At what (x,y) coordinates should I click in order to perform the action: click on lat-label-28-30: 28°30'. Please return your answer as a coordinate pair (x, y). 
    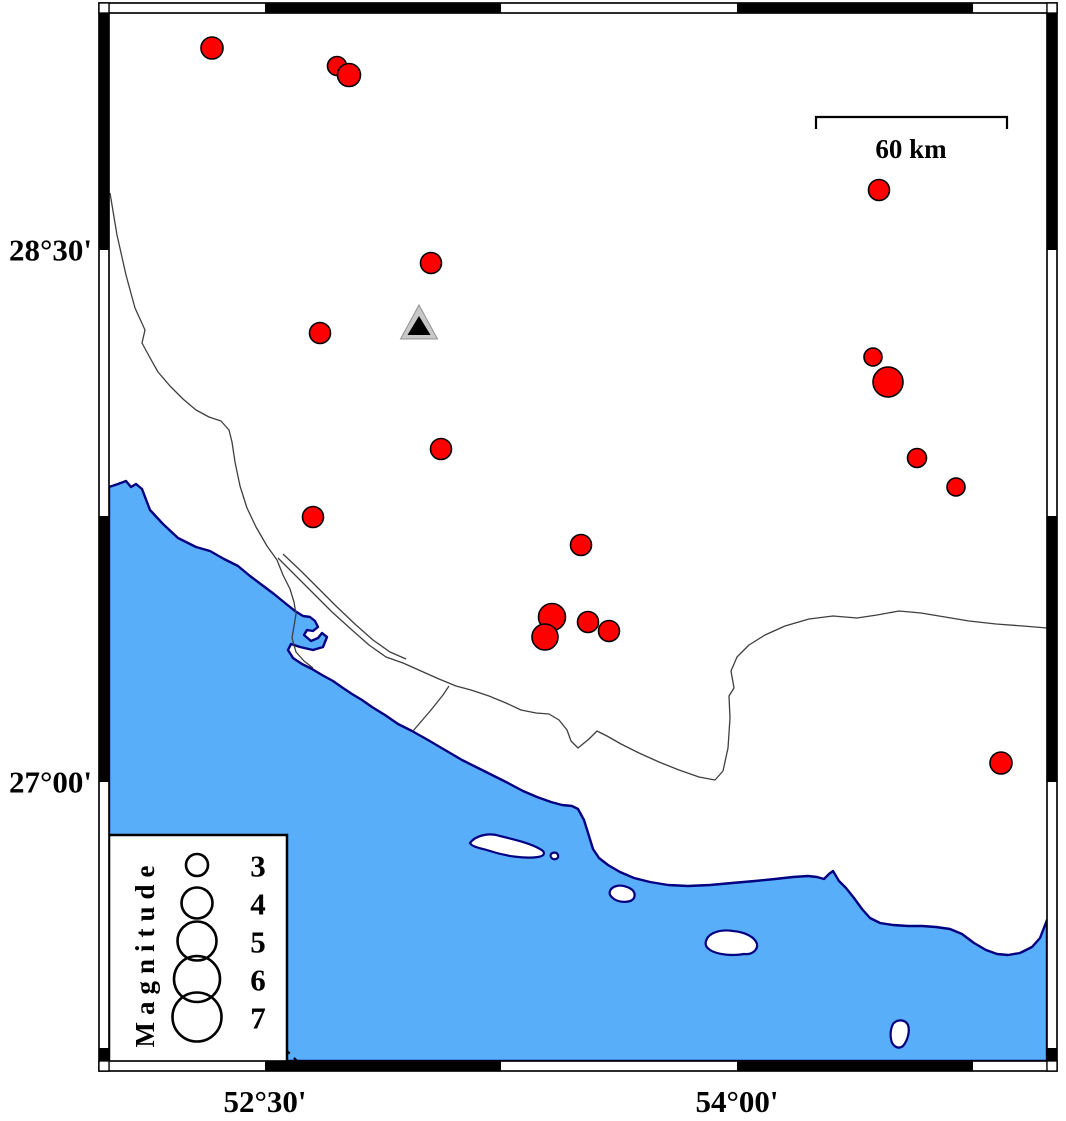
    Looking at the image, I should click on (50, 250).